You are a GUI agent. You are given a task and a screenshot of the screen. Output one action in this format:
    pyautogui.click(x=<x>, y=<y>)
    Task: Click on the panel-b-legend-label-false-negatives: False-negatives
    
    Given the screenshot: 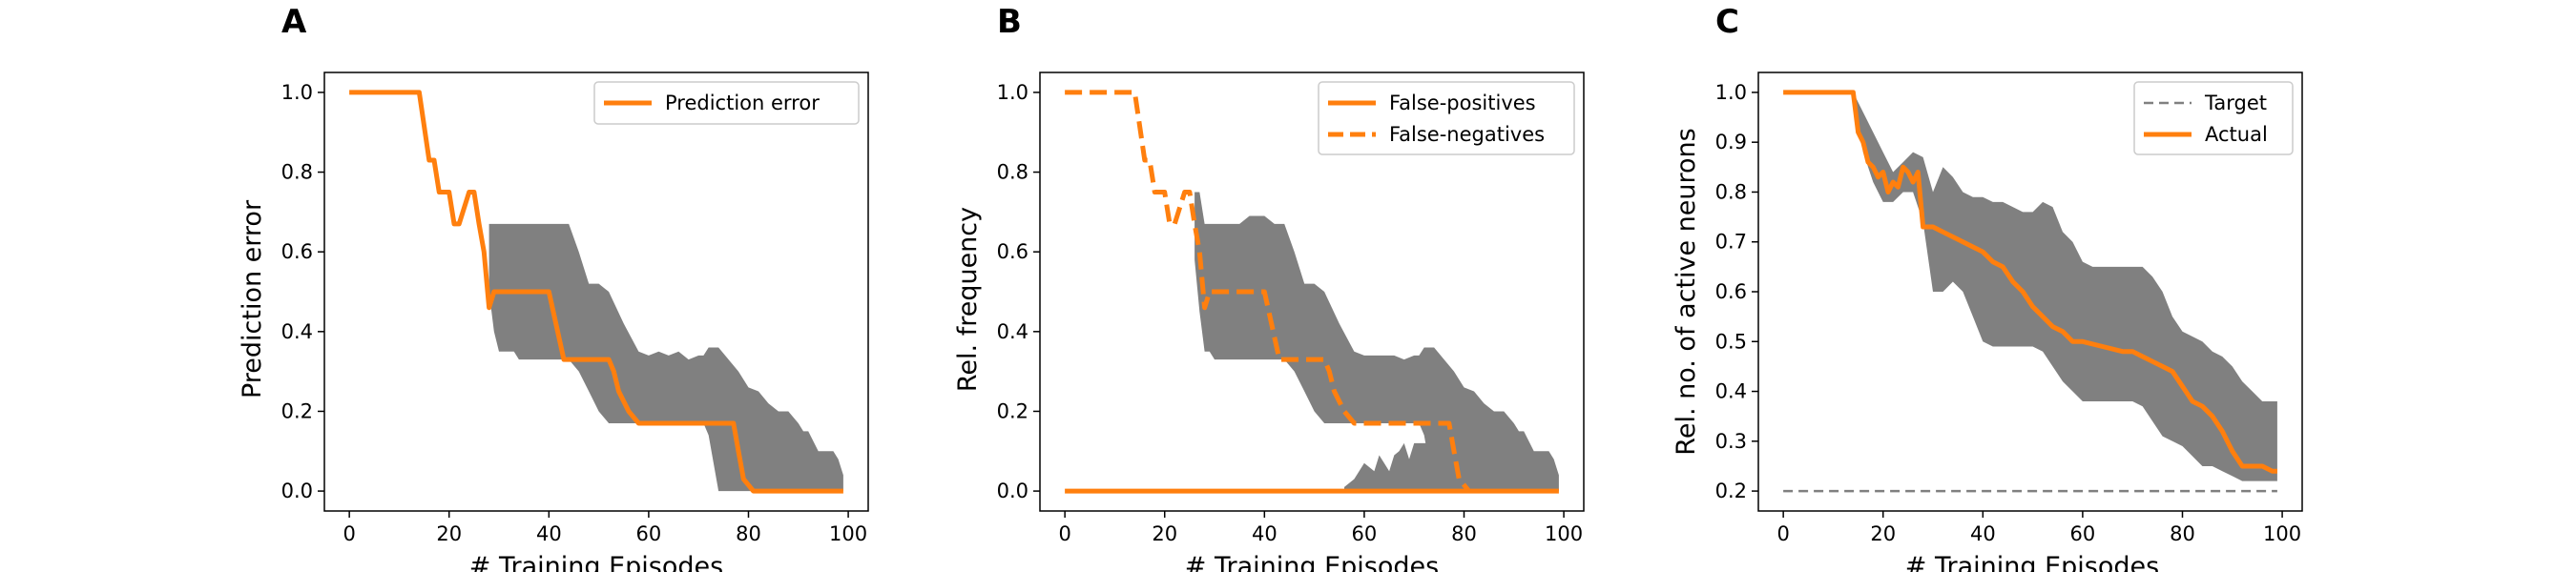 What is the action you would take?
    pyautogui.click(x=1467, y=134)
    